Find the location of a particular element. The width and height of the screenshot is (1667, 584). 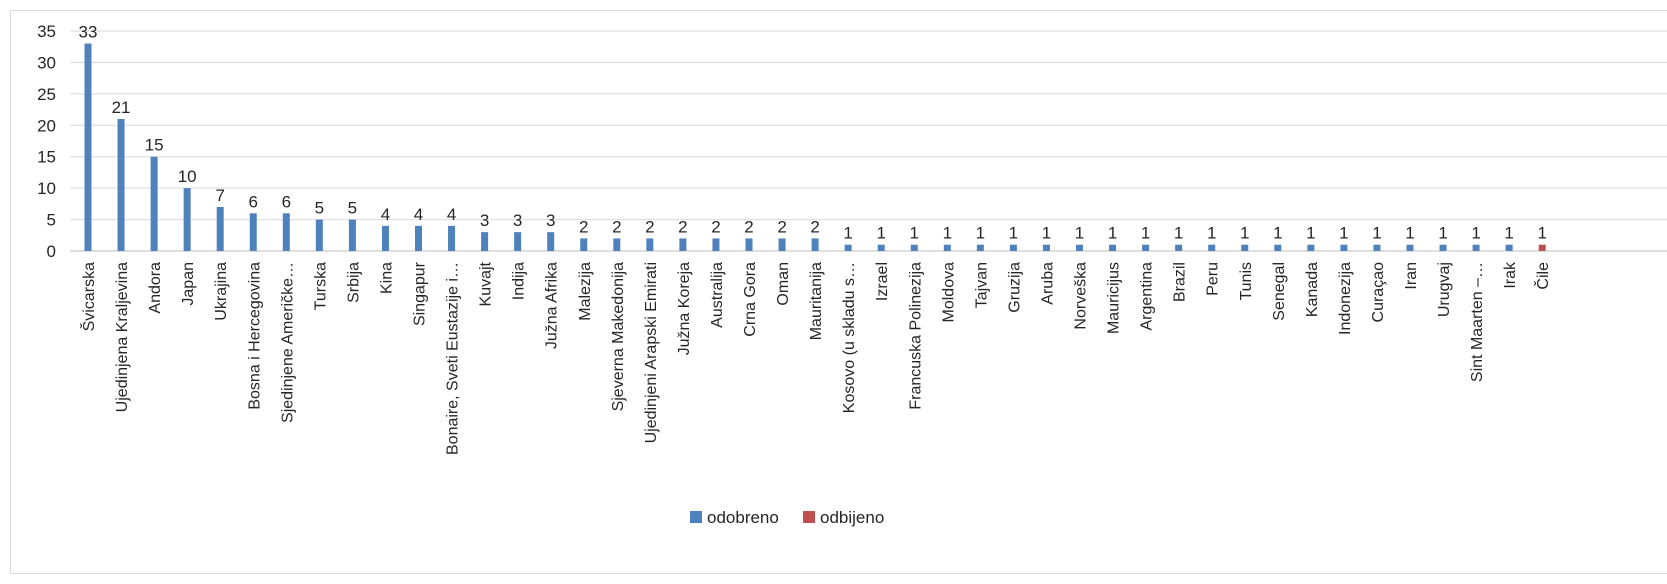

data-label: 15 is located at coordinates (154, 145).